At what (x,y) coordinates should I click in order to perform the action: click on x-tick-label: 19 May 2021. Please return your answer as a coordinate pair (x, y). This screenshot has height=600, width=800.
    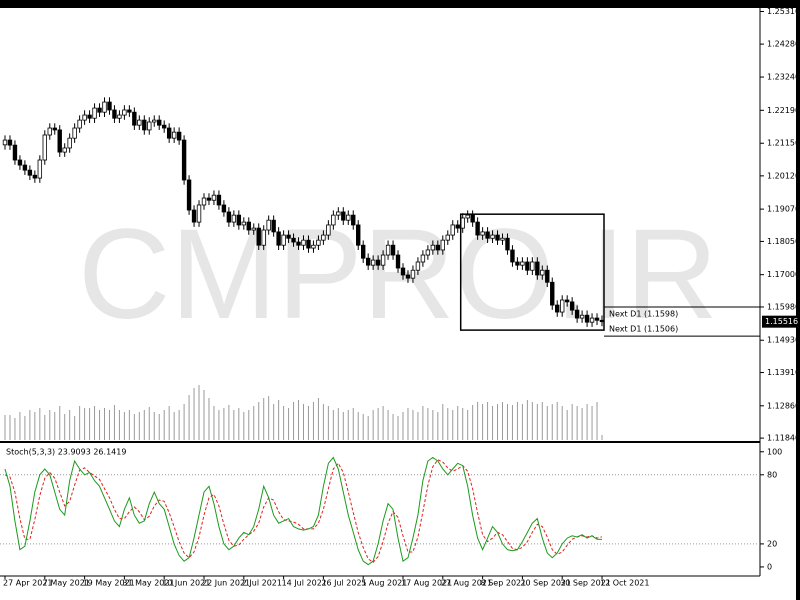
    Looking at the image, I should click on (109, 583).